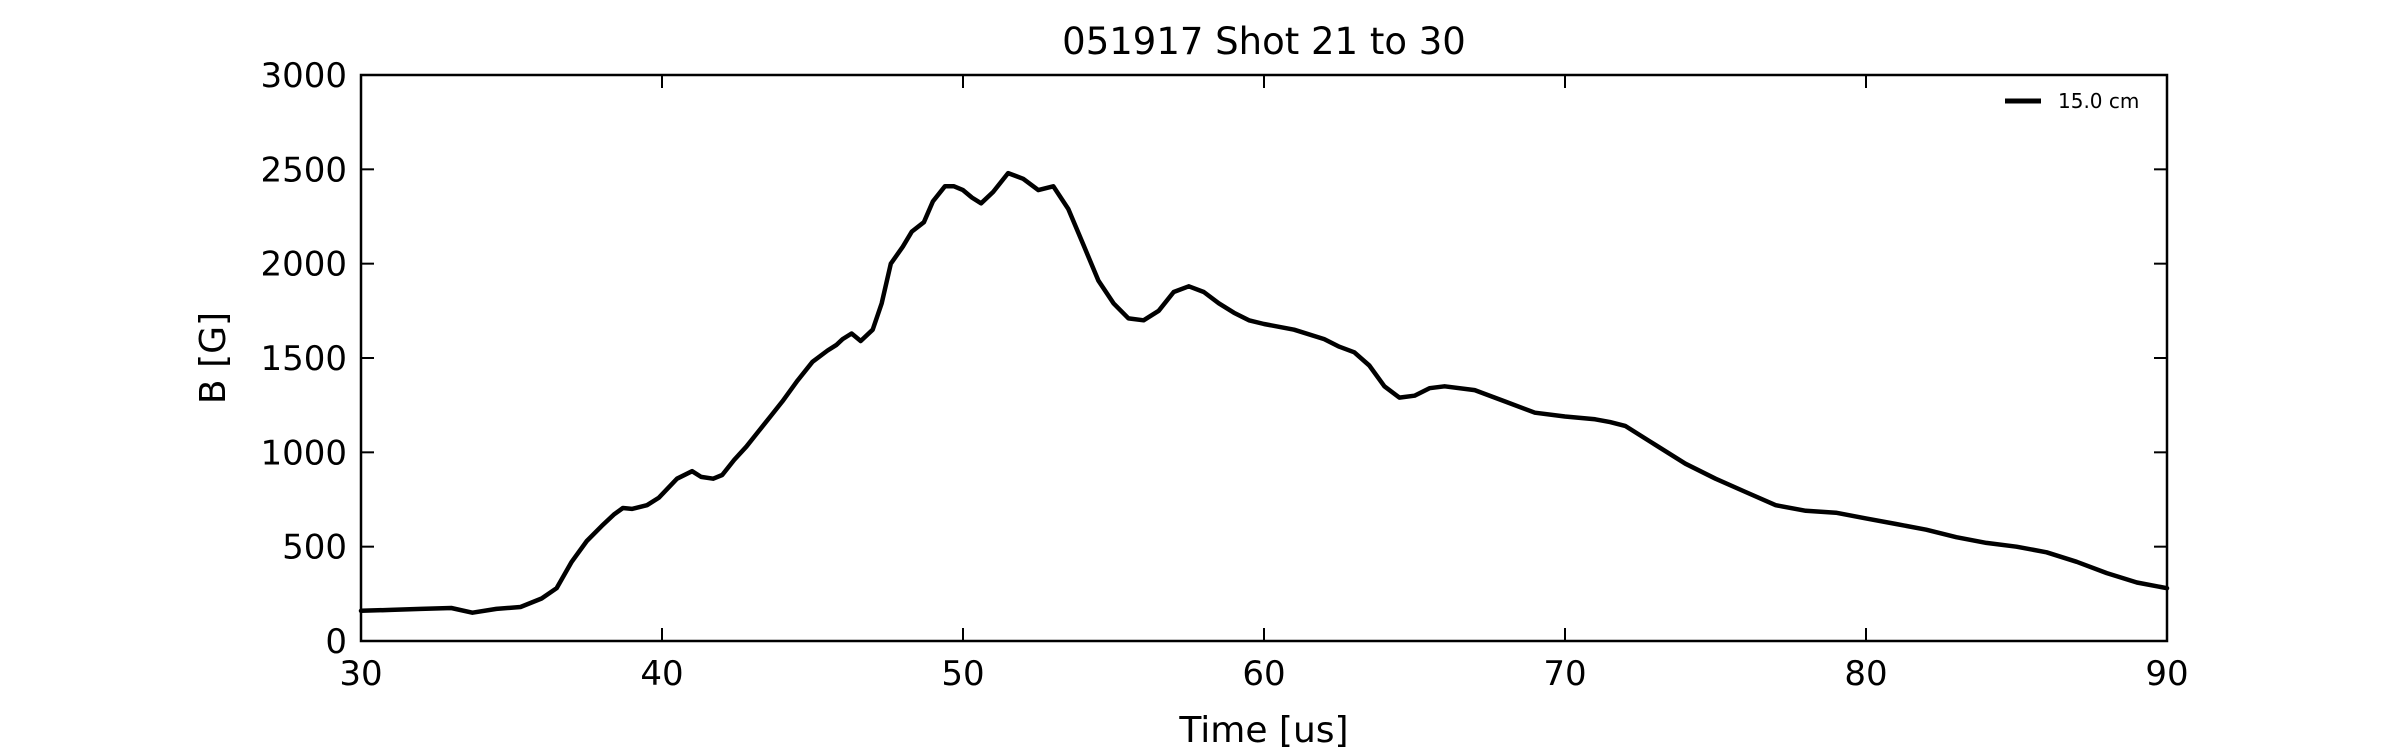  Describe the element at coordinates (1865, 674) in the screenshot. I see `x-tick-label: 80` at that location.